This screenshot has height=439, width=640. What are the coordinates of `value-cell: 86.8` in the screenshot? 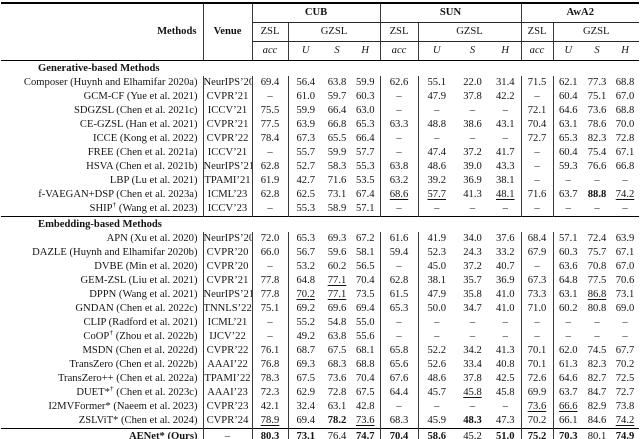 It's located at (597, 295).